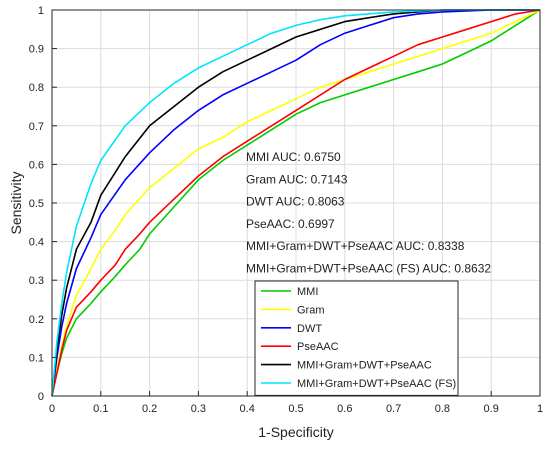 The image size is (550, 450). I want to click on x-tick-label: 0.1, so click(100, 409).